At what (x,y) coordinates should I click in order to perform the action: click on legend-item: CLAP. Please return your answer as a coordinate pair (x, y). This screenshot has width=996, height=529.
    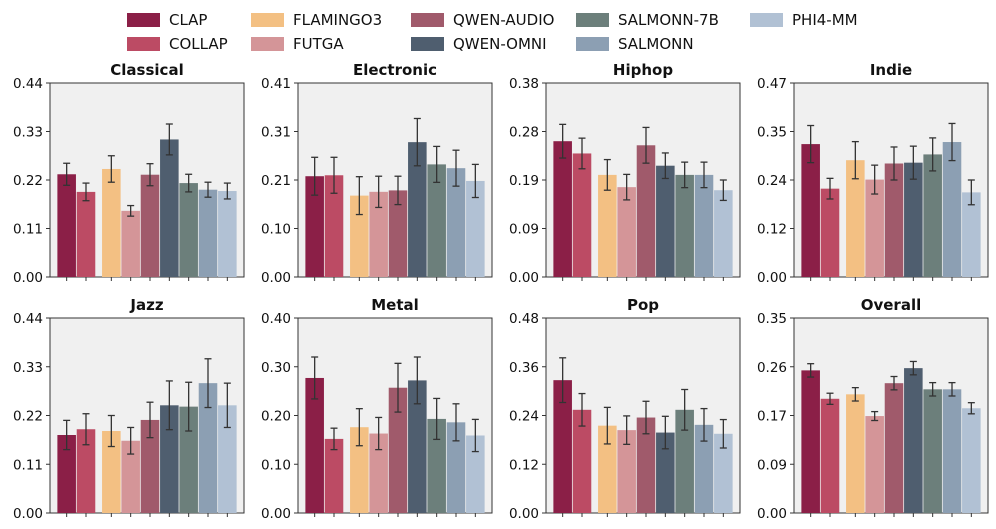
    Looking at the image, I should click on (167, 20).